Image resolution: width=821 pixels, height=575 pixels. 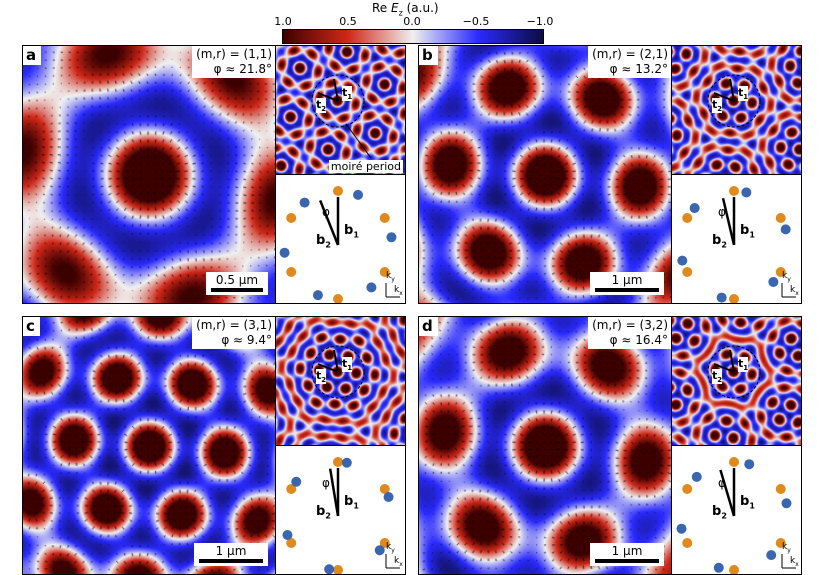 I want to click on moire-inset: t1 t2, so click(x=736, y=110).